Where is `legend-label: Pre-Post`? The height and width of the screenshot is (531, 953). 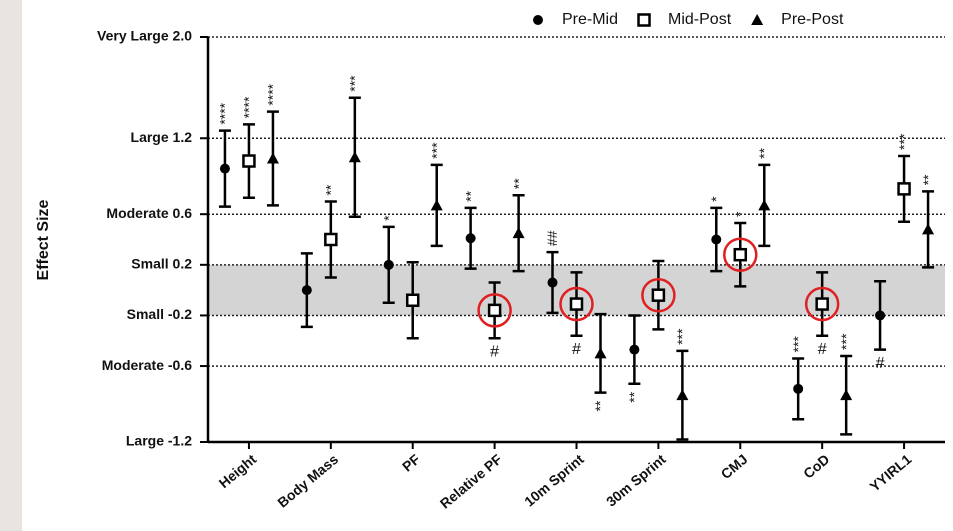
legend-label: Pre-Post is located at coordinates (812, 19).